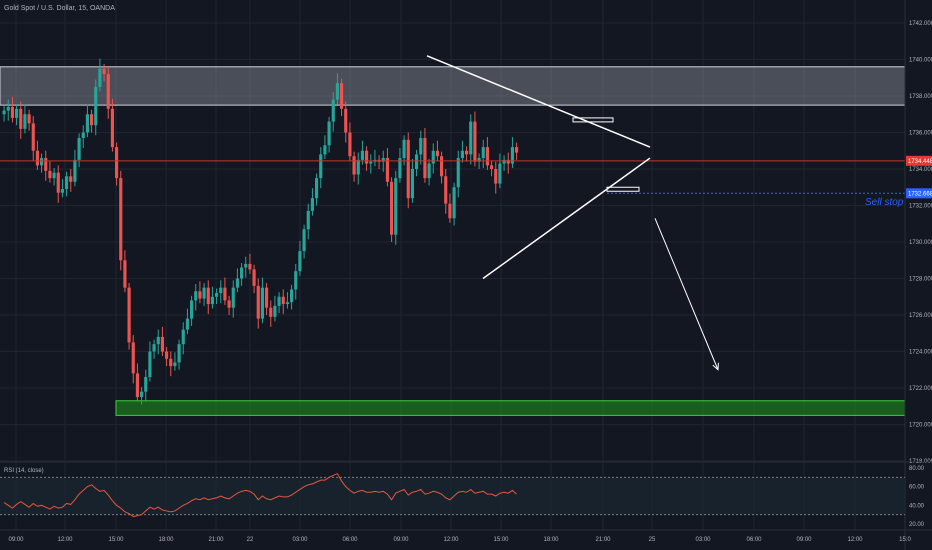 This screenshot has height=550, width=932. What do you see at coordinates (623, 189) in the screenshot?
I see `breakout-box-bottom` at bounding box center [623, 189].